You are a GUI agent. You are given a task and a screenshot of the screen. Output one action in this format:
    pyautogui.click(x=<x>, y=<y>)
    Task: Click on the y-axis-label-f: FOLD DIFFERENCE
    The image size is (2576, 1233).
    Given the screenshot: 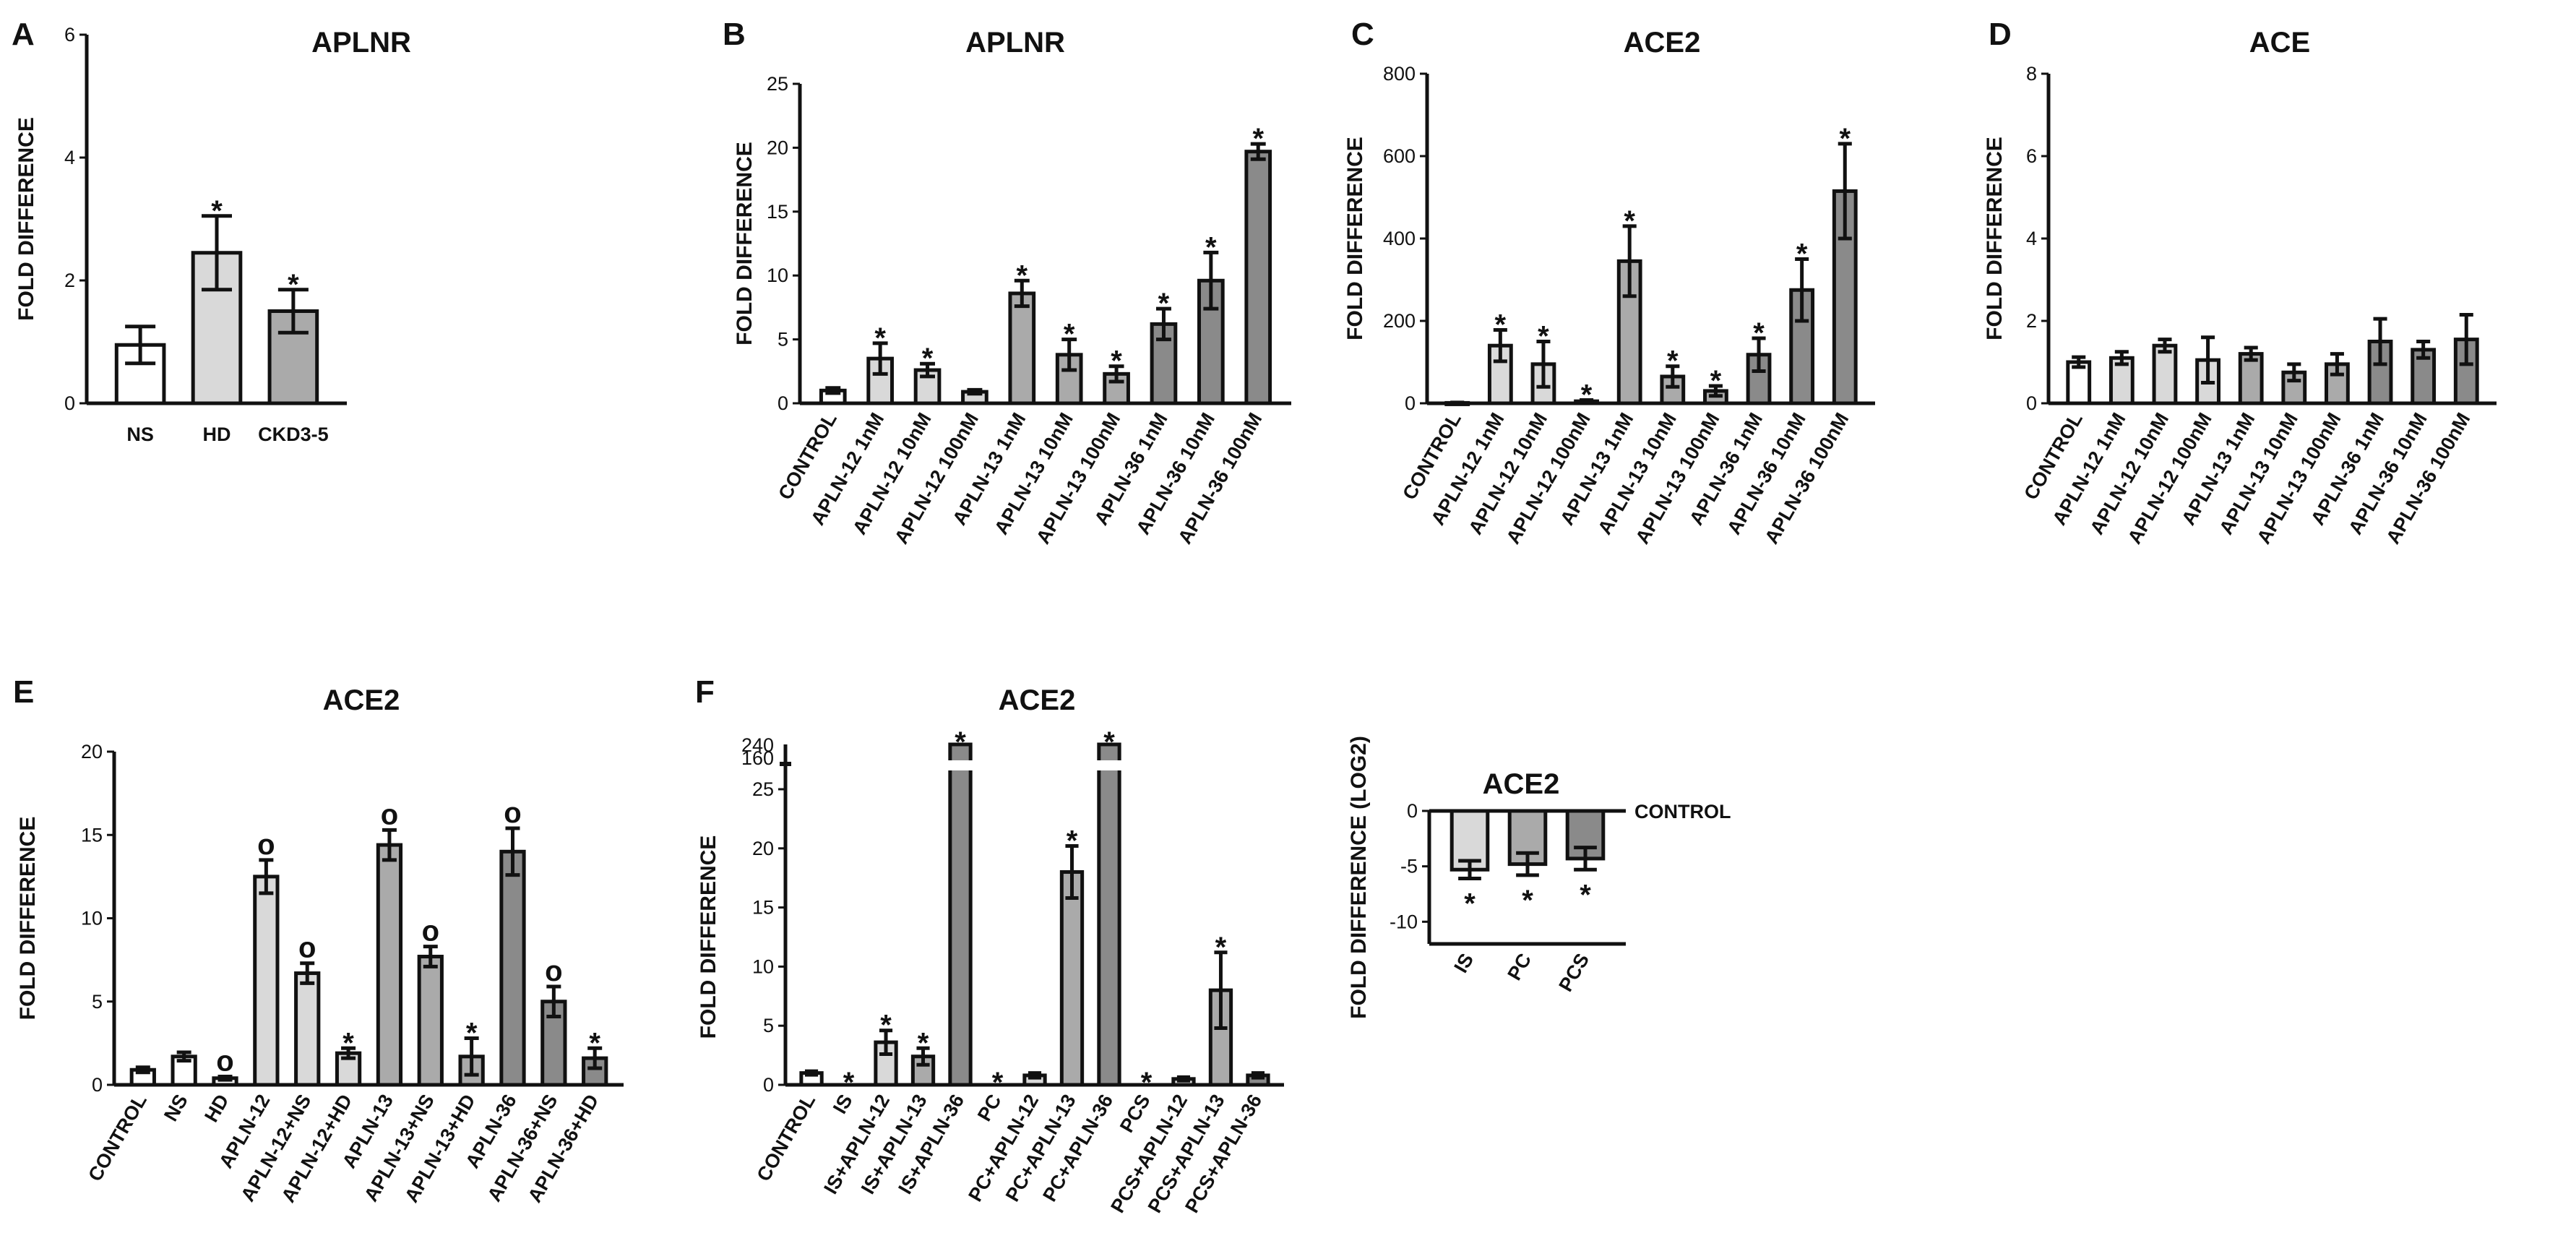 What is the action you would take?
    pyautogui.click(x=708, y=937)
    